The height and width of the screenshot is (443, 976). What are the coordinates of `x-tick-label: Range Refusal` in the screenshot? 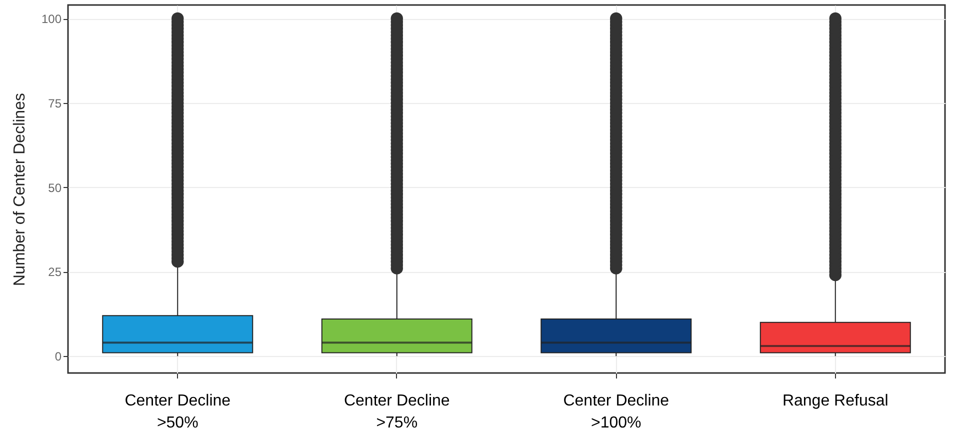 It's located at (835, 401).